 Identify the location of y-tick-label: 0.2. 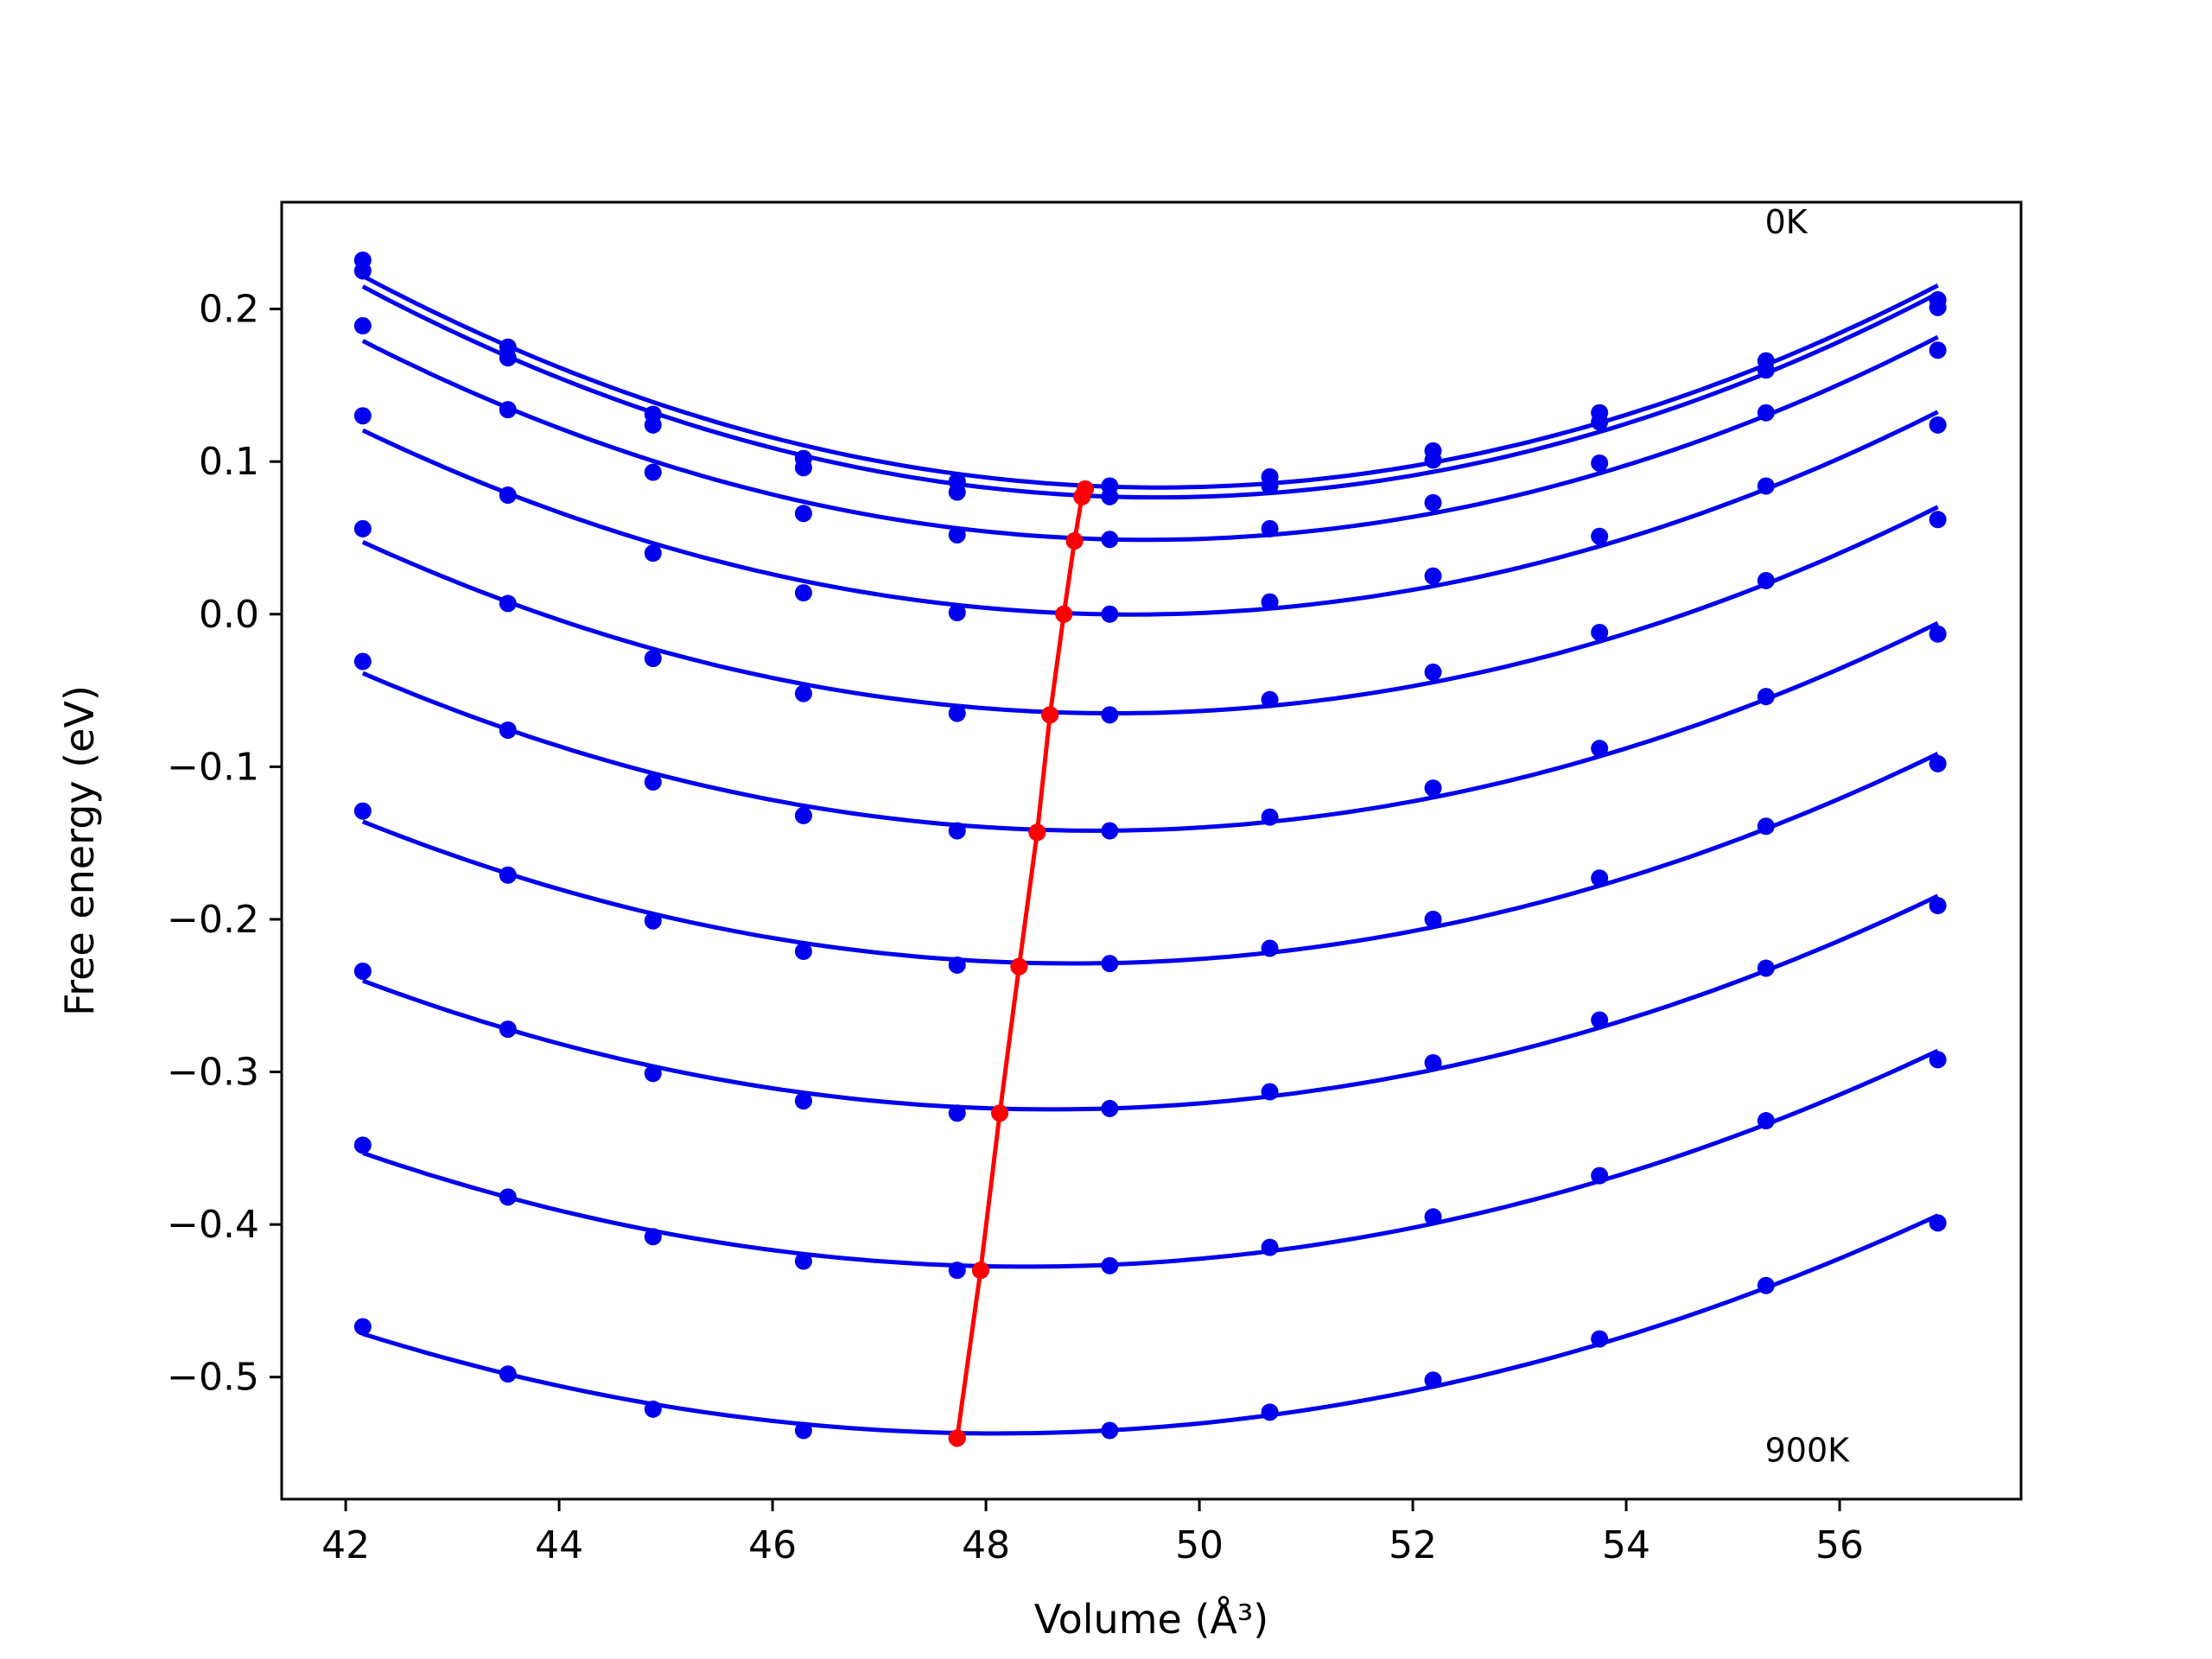
(229, 310).